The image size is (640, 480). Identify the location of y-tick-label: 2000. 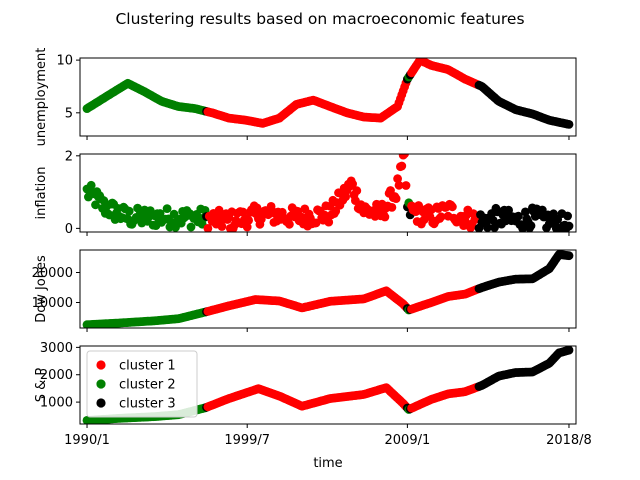
(56, 375).